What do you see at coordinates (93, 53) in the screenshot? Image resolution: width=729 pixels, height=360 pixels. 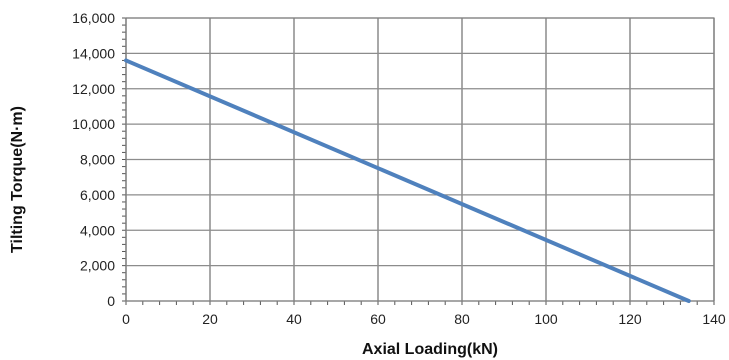 I see `y-tick-label: 14,000` at bounding box center [93, 53].